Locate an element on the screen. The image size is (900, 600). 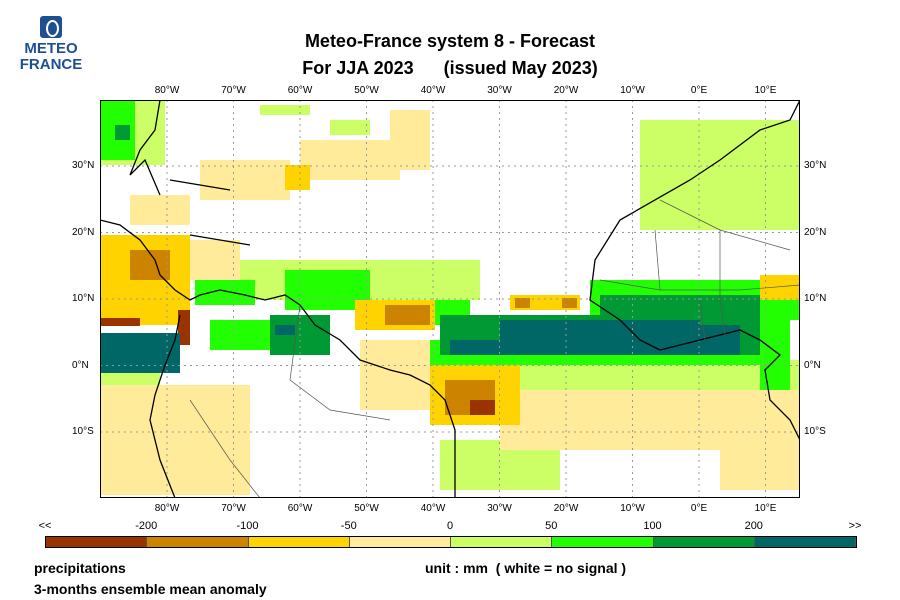
meteo-france-logo: METEO FRANCE is located at coordinates (51, 44).